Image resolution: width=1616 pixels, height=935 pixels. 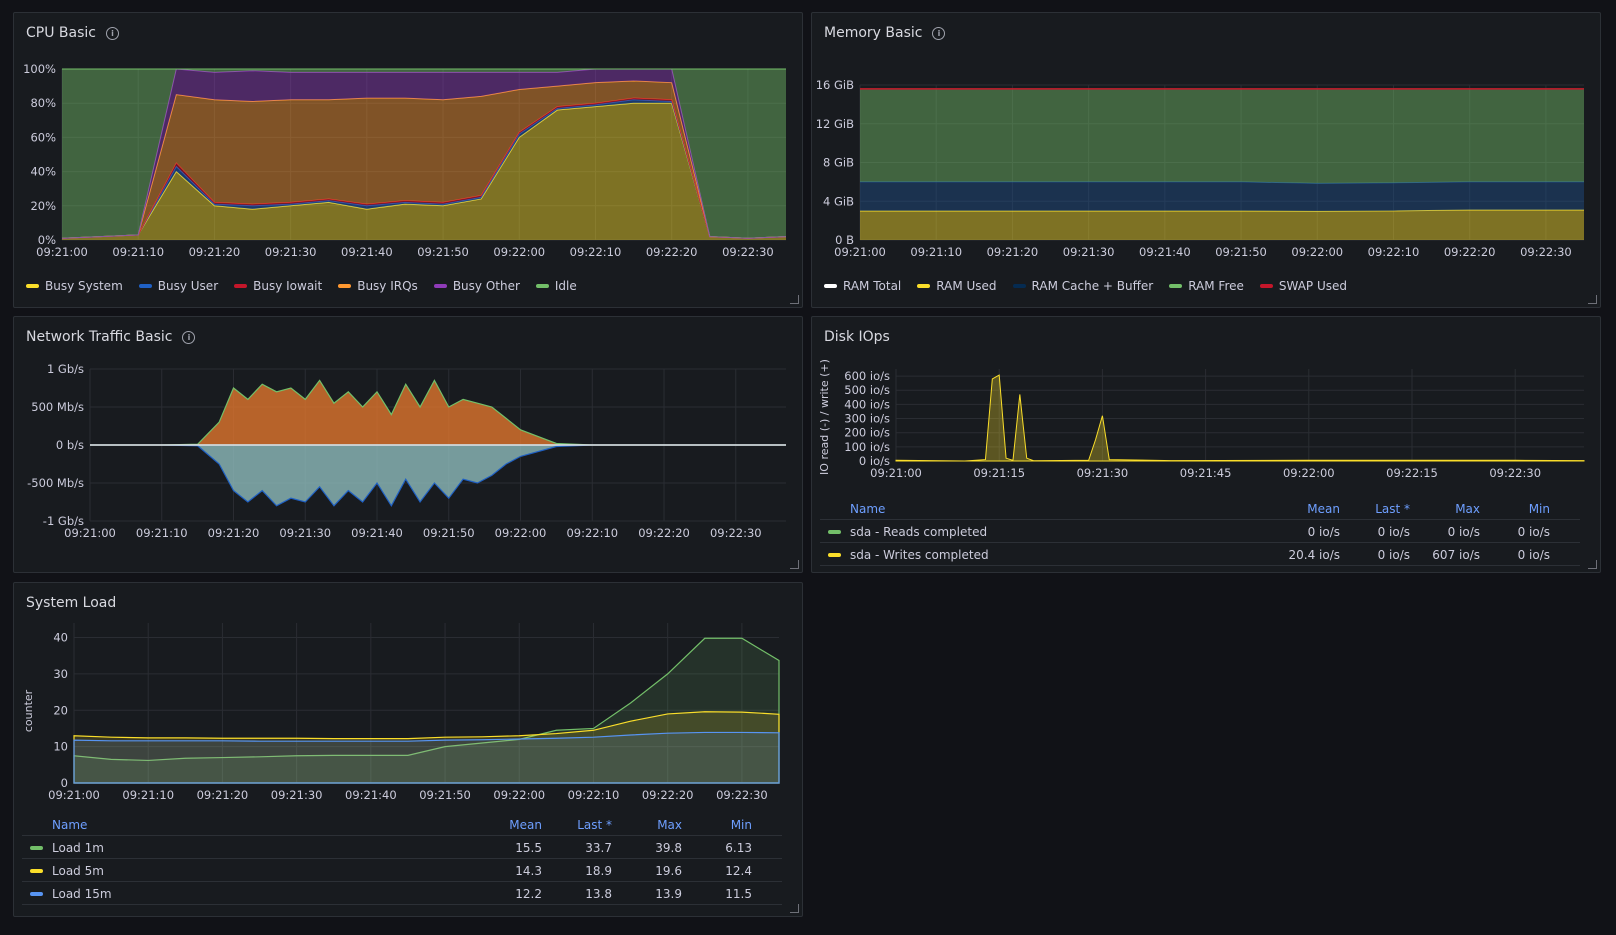 I want to click on stat-mean: 0 io/s, so click(x=1323, y=532).